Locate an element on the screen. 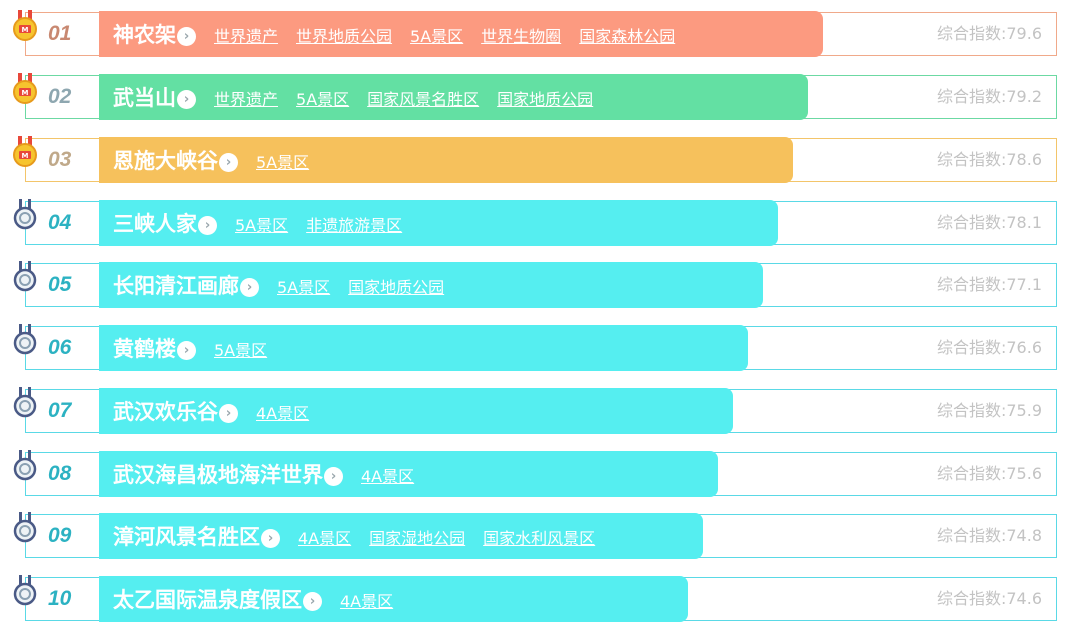 This screenshot has width=1071, height=636. score-bar: 恩施大峡谷 › 5A景区 is located at coordinates (446, 160).